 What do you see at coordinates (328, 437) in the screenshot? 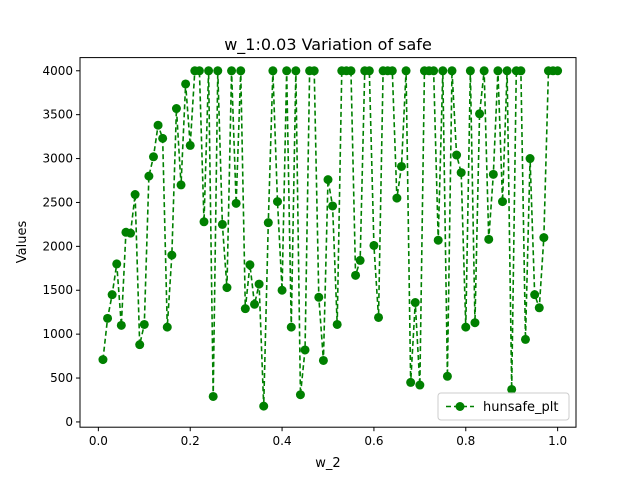
I see `x-axis: 0.0 0.2 0.4 0.6 0.8 1.0` at bounding box center [328, 437].